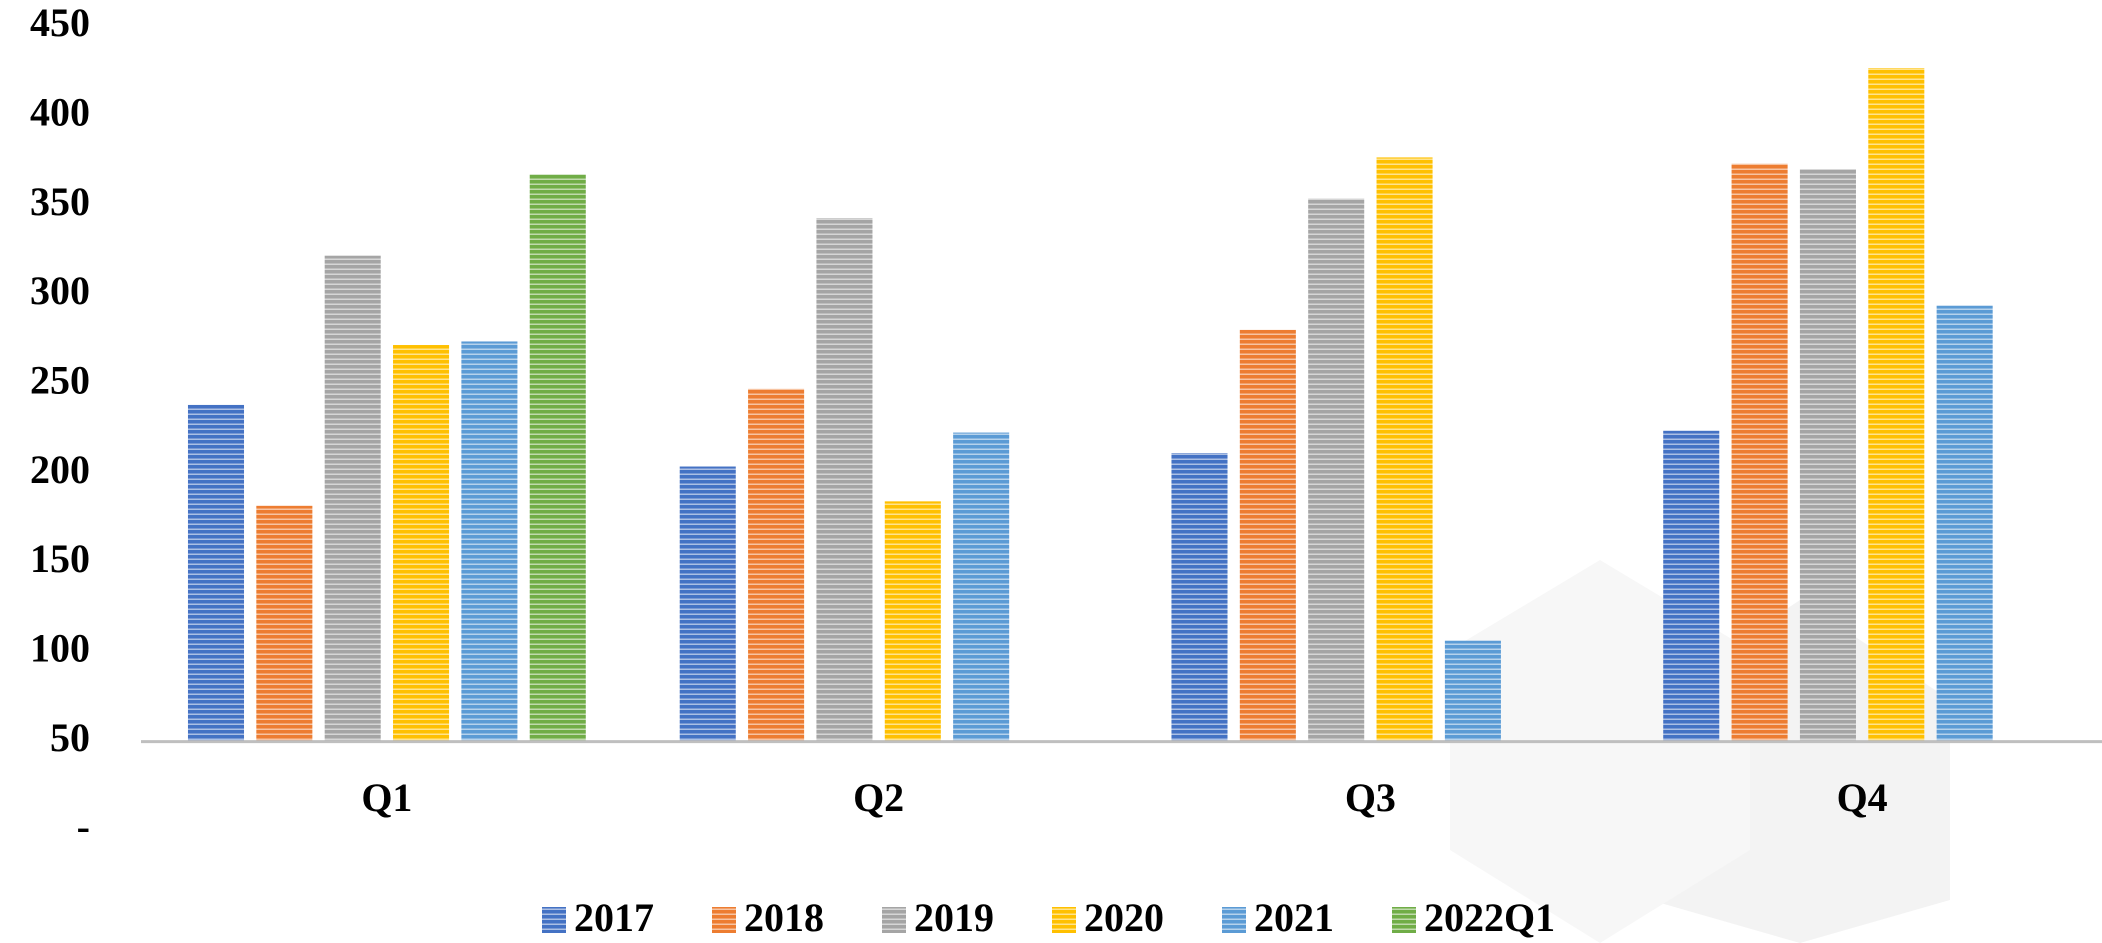 The height and width of the screenshot is (943, 2102). I want to click on x-tick-label: Q3, so click(1370, 797).